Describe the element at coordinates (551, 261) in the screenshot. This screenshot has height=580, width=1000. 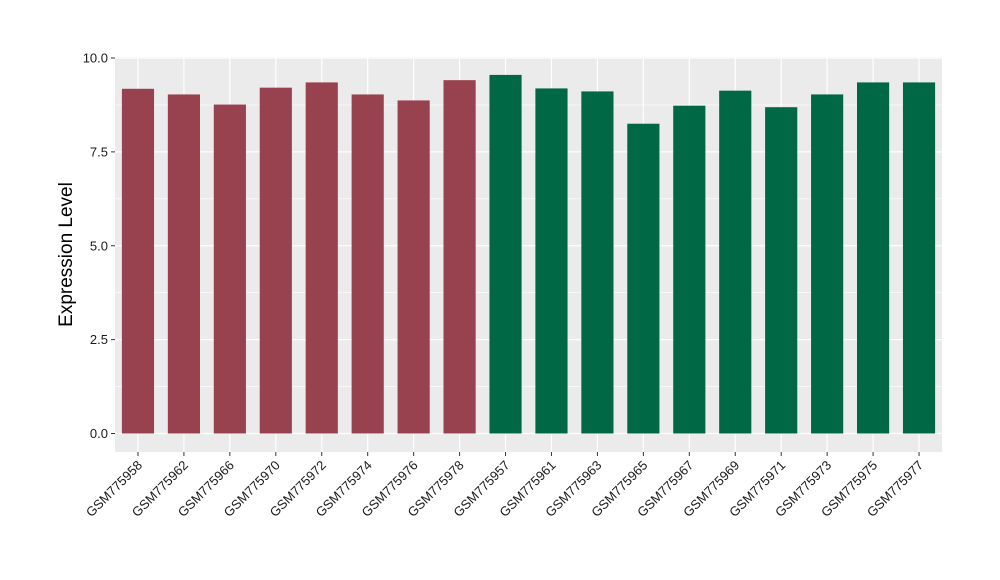
I see `bar-GSM775961` at that location.